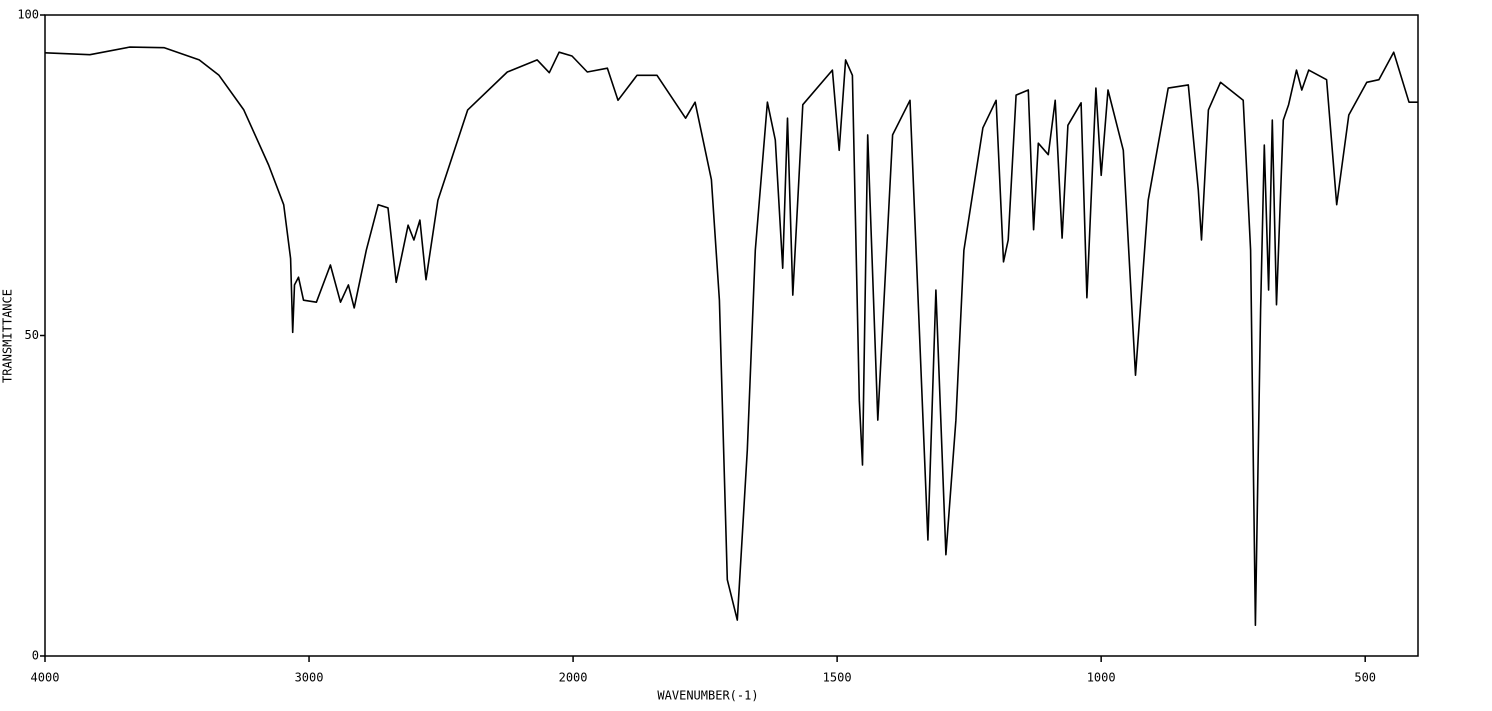 The width and height of the screenshot is (1492, 711). What do you see at coordinates (1101, 678) in the screenshot?
I see `x-tick-label: 1000` at bounding box center [1101, 678].